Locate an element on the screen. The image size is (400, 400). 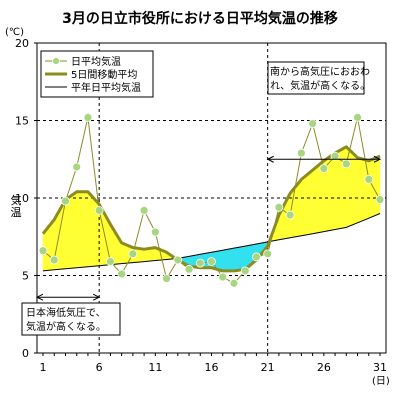
legend-daily-mean-marker is located at coordinates (56, 61).